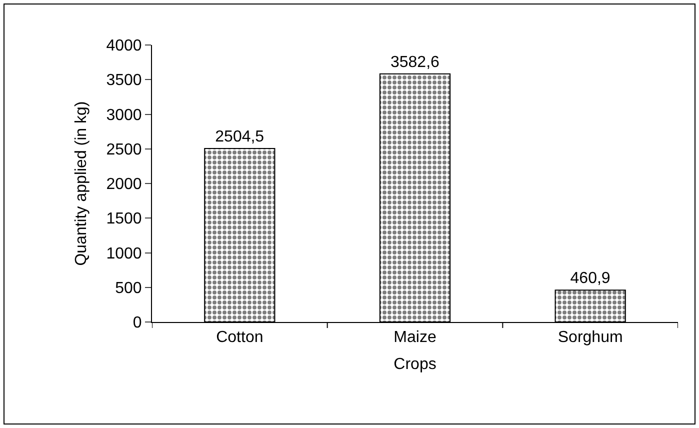 The image size is (699, 428). Describe the element at coordinates (124, 253) in the screenshot. I see `y-tick-label: 1000` at that location.